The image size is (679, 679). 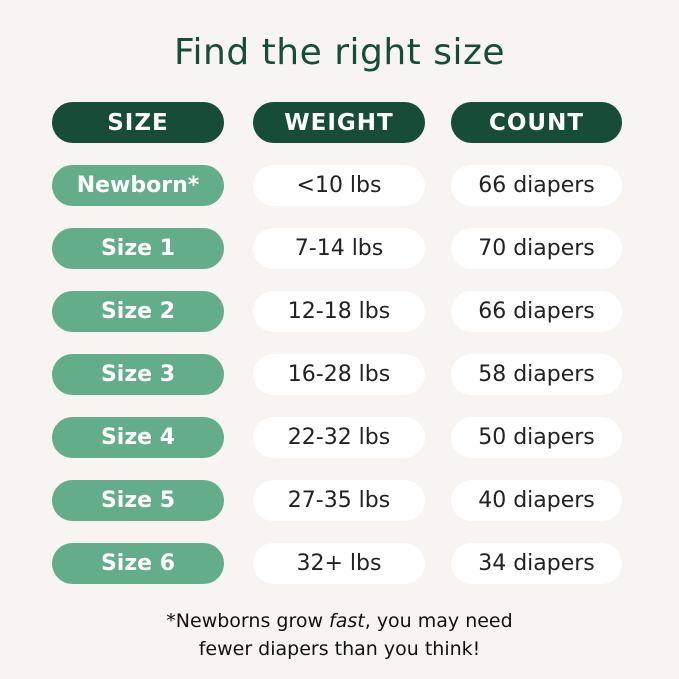 What do you see at coordinates (138, 563) in the screenshot?
I see `row-size: Size 6` at bounding box center [138, 563].